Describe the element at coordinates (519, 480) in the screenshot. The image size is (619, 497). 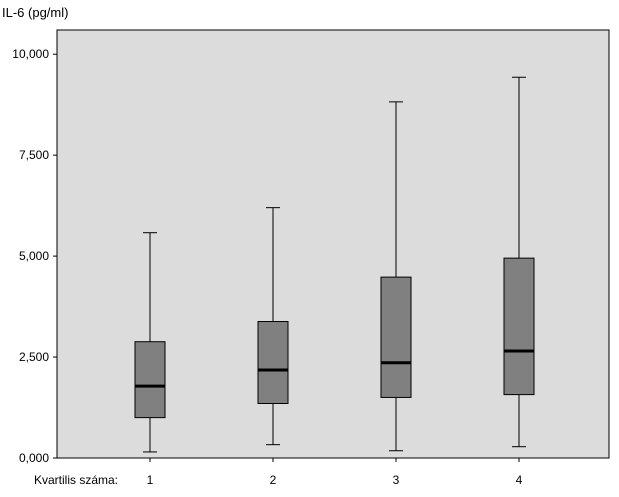
I see `x-tick-label: 4` at that location.